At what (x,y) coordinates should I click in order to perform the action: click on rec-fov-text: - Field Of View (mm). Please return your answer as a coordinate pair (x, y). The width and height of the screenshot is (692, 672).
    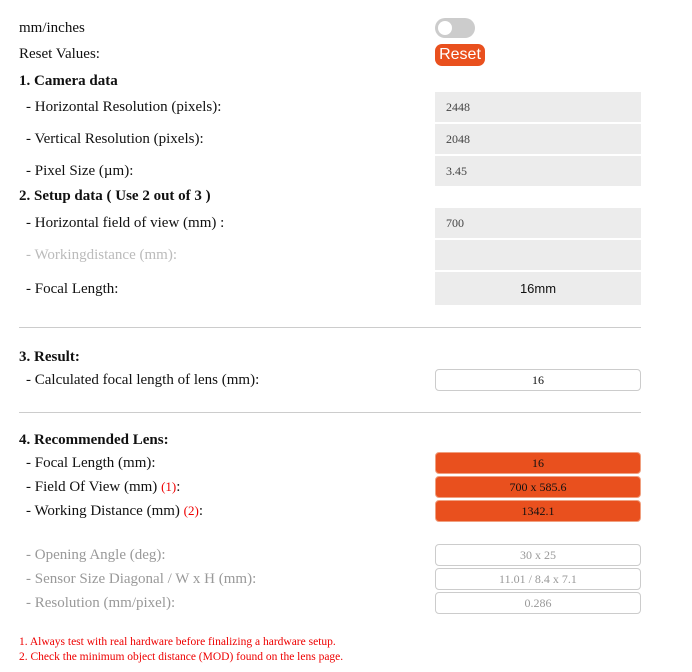
    Looking at the image, I should click on (94, 487).